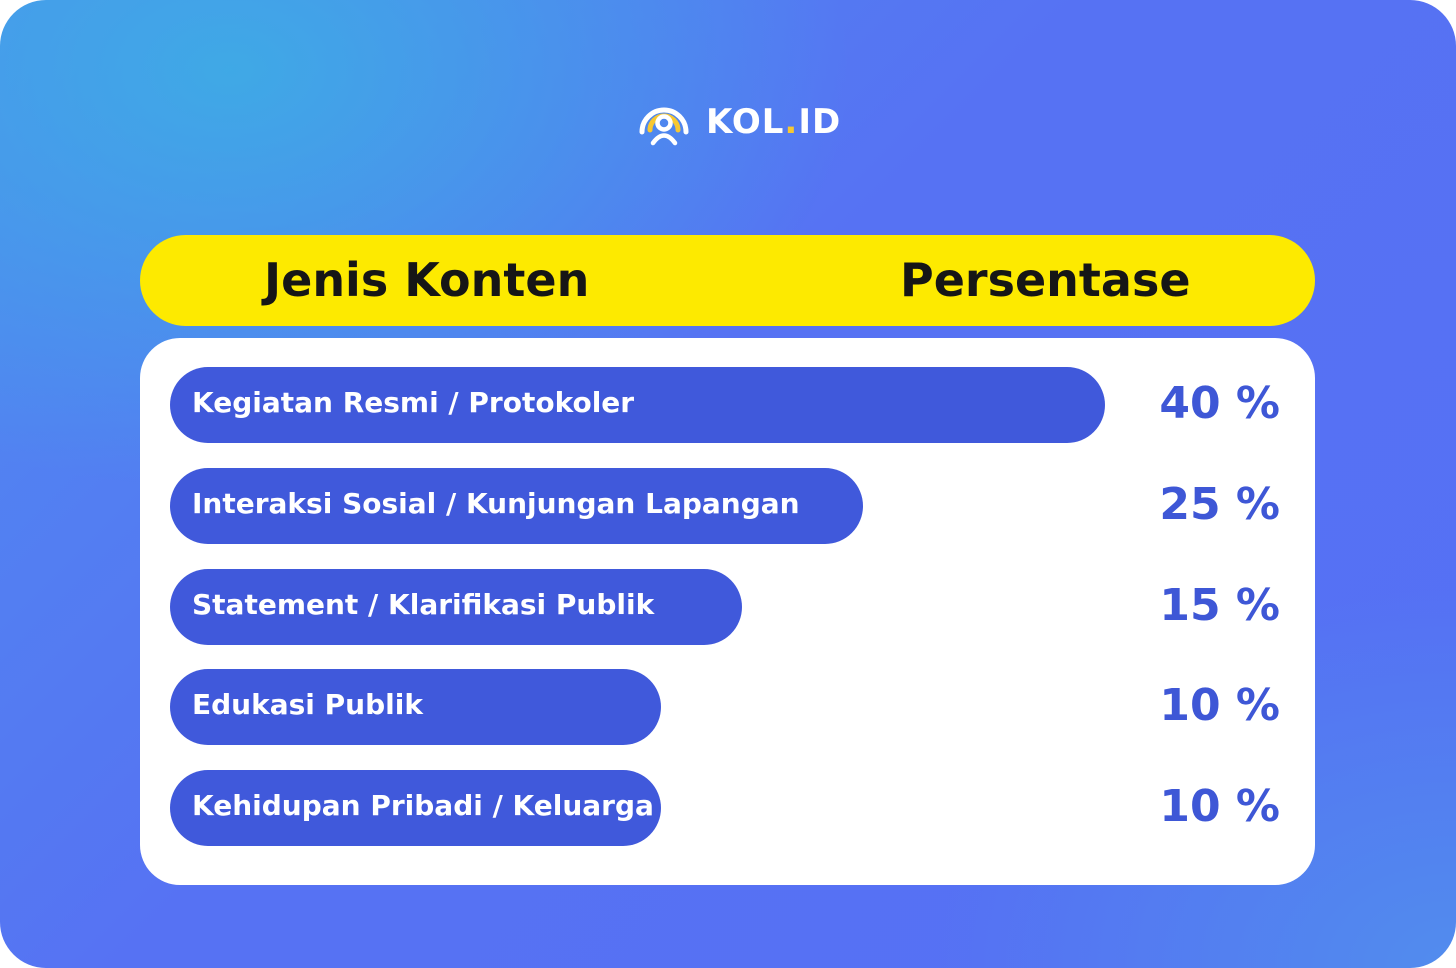 This screenshot has width=1456, height=968. I want to click on chart-row: Statement / Klarifikasi Publik 15 %, so click(727, 607).